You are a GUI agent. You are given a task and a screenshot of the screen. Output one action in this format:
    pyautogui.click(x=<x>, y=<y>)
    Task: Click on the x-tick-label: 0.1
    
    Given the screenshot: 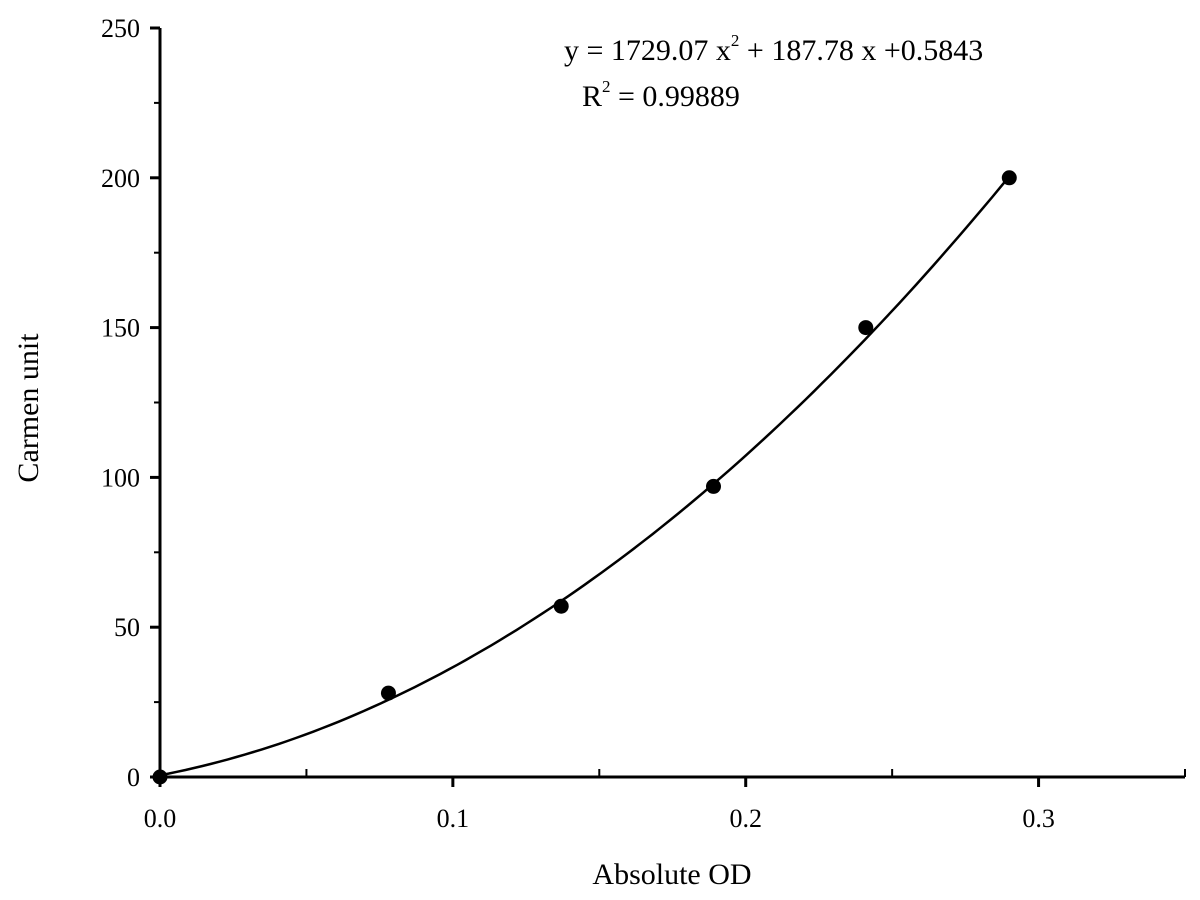 What is the action you would take?
    pyautogui.click(x=453, y=818)
    